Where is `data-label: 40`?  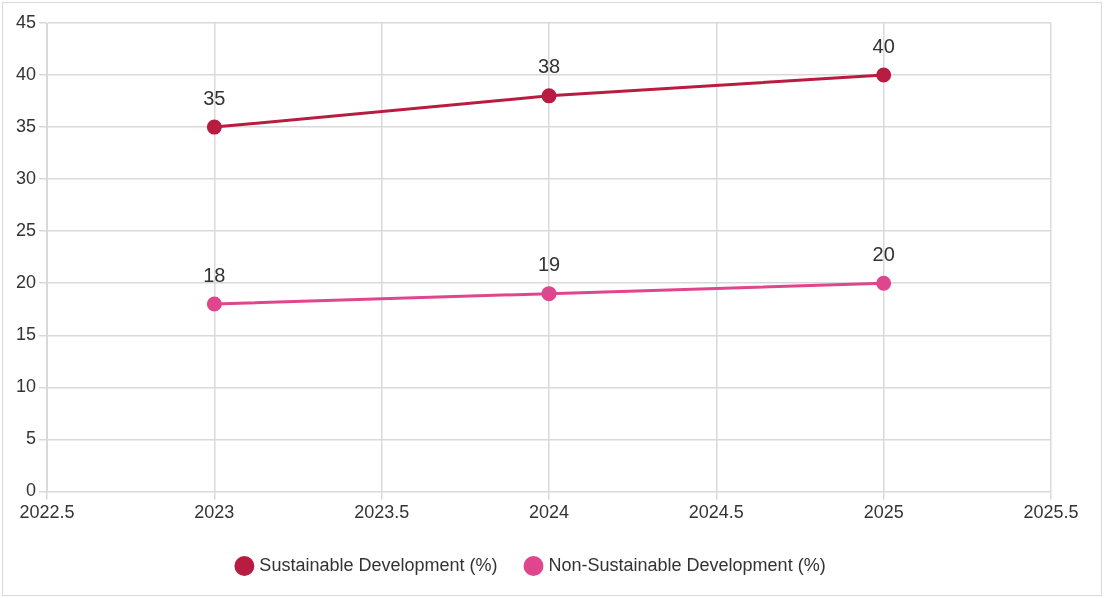
data-label: 40 is located at coordinates (883, 45).